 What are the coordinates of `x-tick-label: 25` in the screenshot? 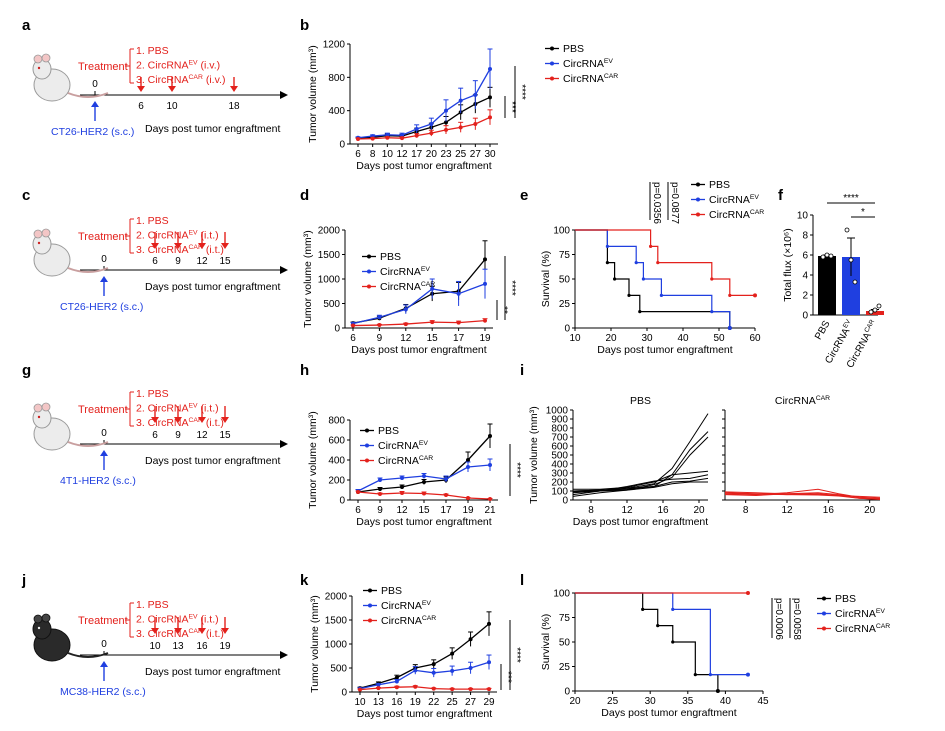 It's located at (453, 702).